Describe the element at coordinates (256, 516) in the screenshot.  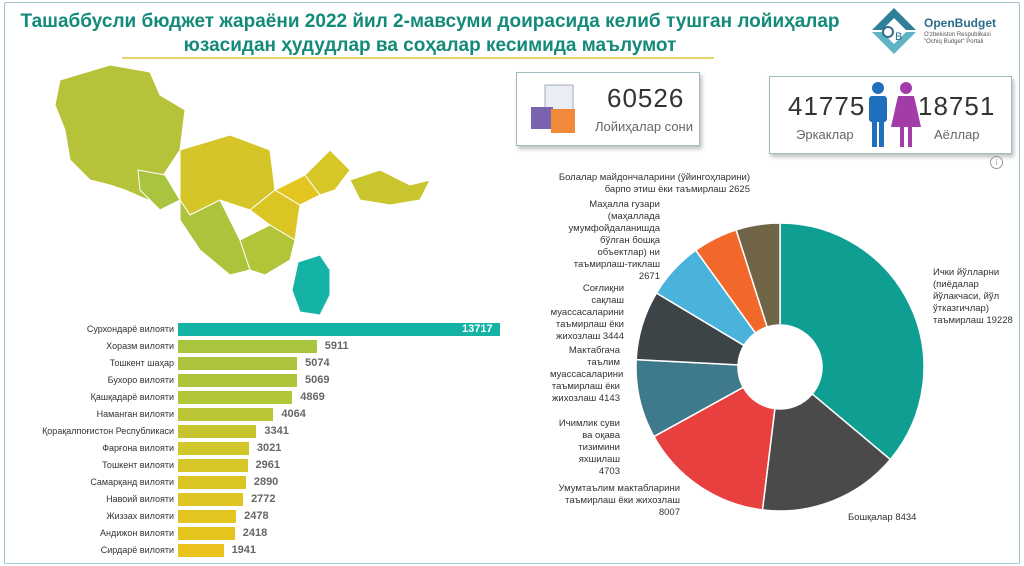
I see `bar-value-label: 2478` at that location.